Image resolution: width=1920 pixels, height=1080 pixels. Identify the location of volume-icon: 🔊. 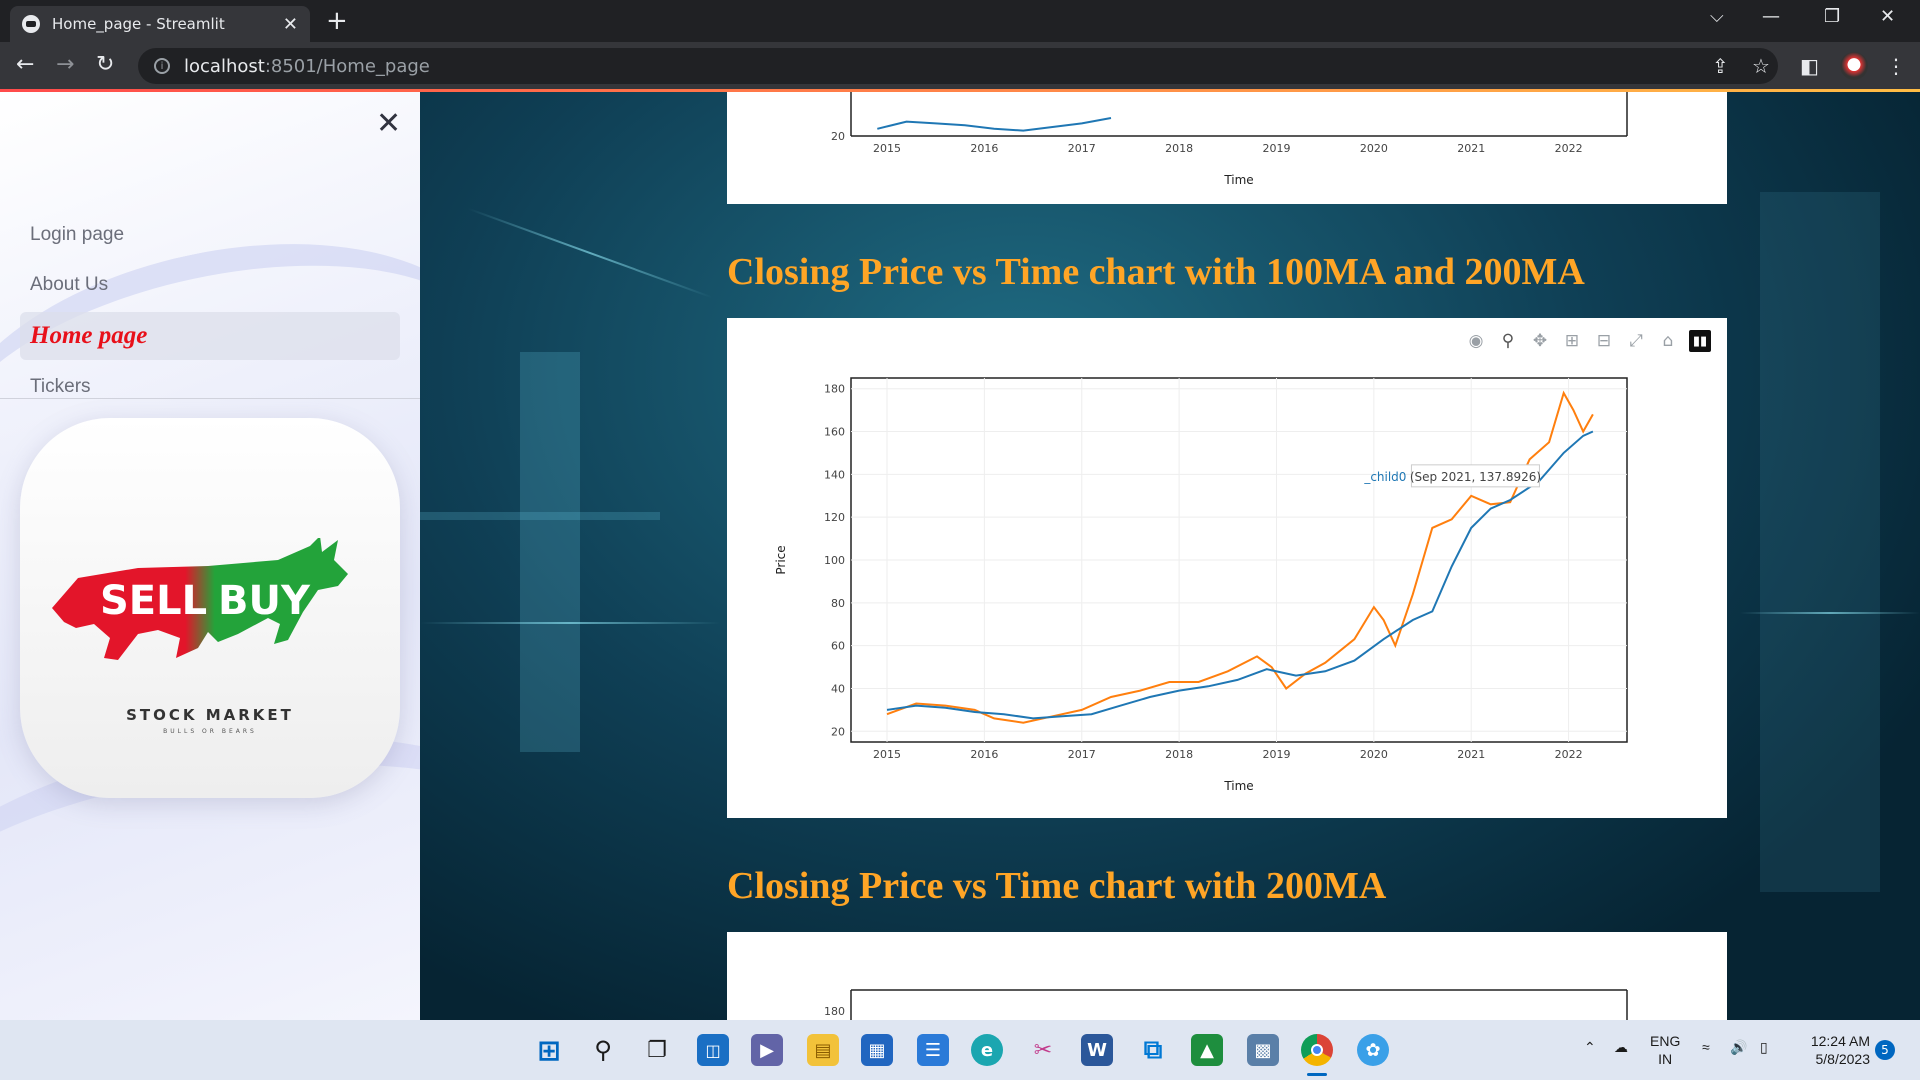
(1739, 1047).